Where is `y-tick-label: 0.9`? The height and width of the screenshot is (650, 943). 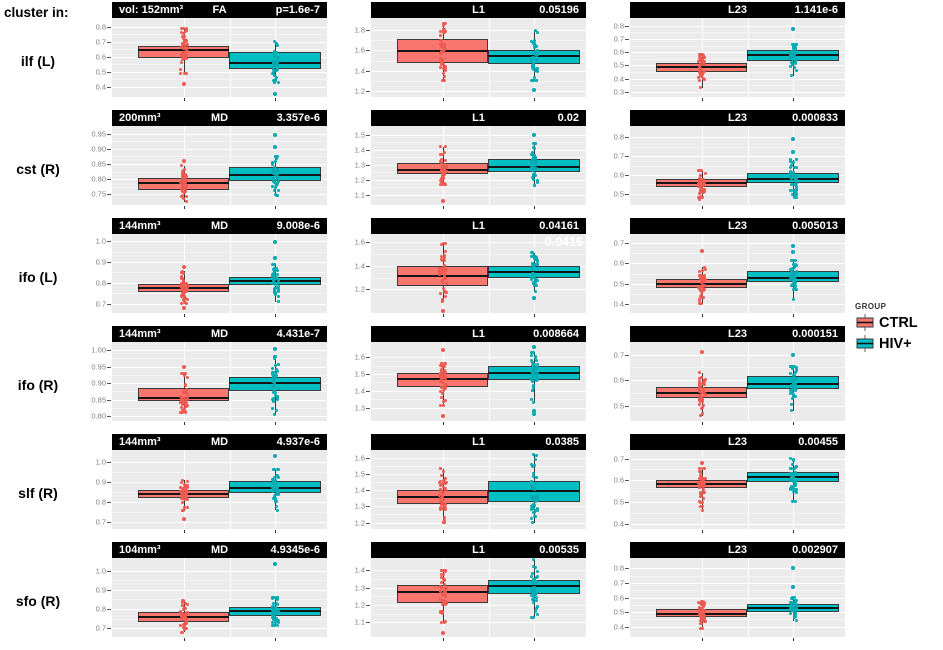 y-tick-label: 0.9 is located at coordinates (100, 262).